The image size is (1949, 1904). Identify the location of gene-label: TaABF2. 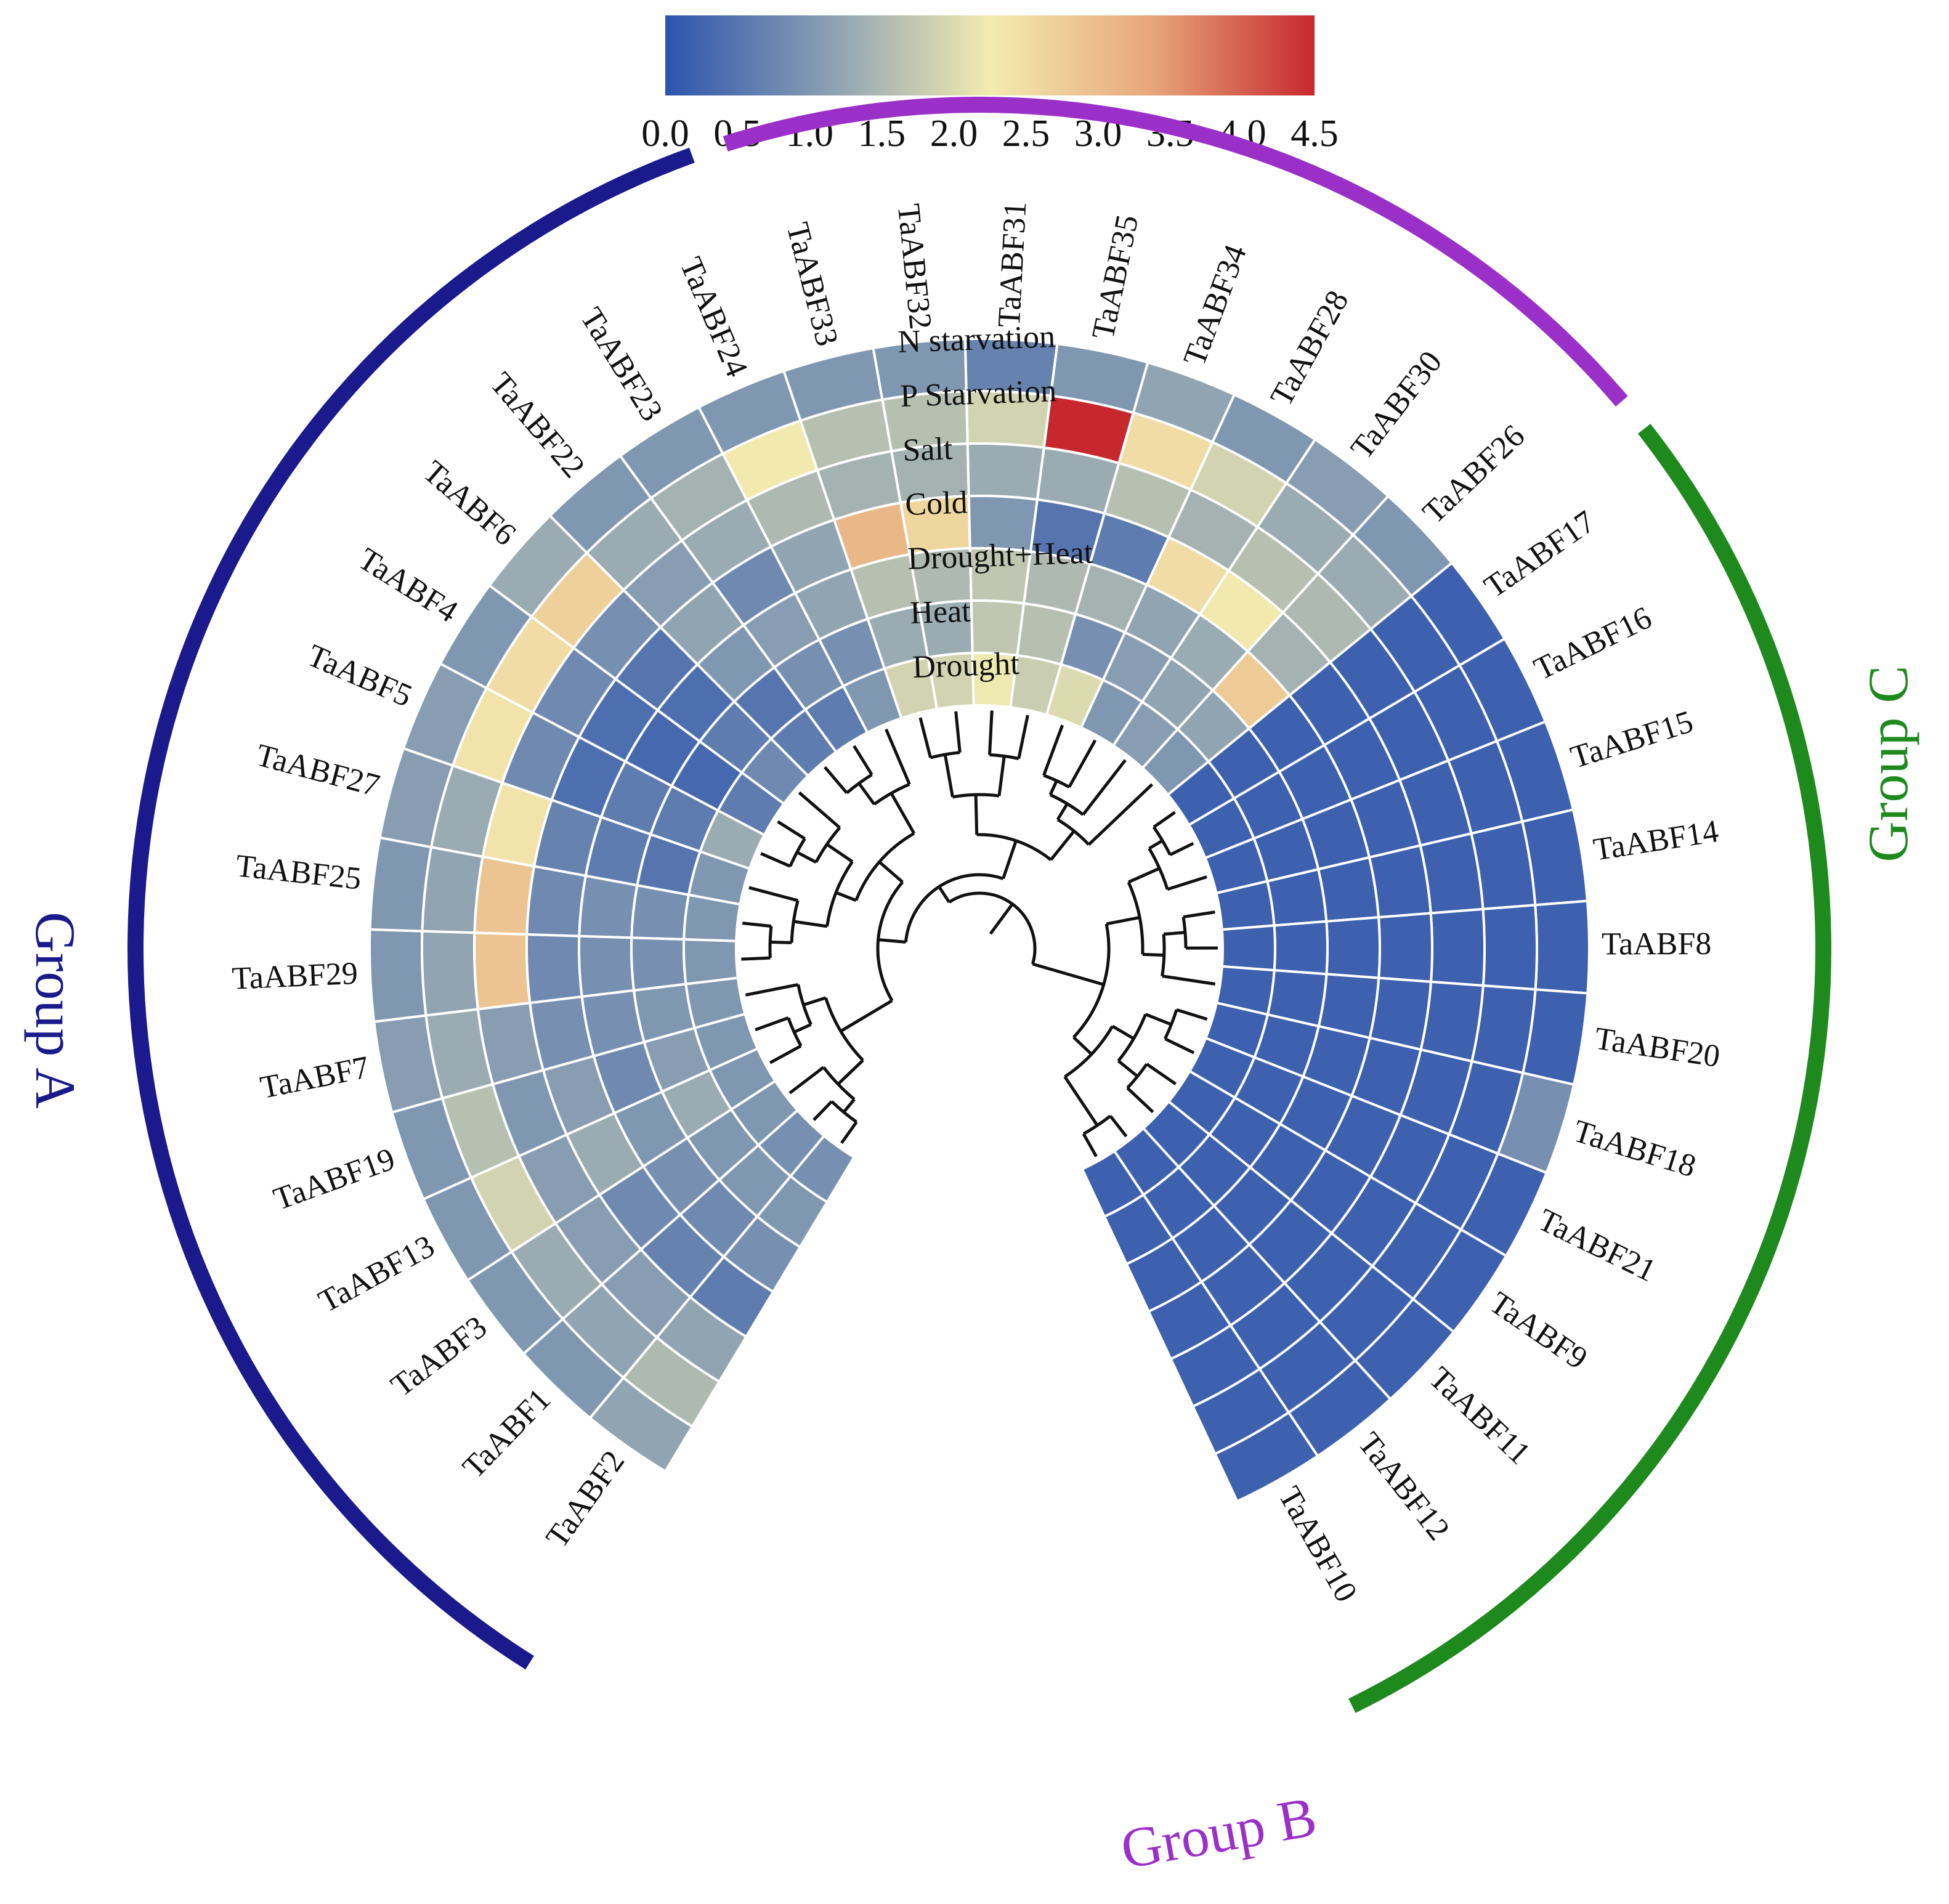
(586, 1499).